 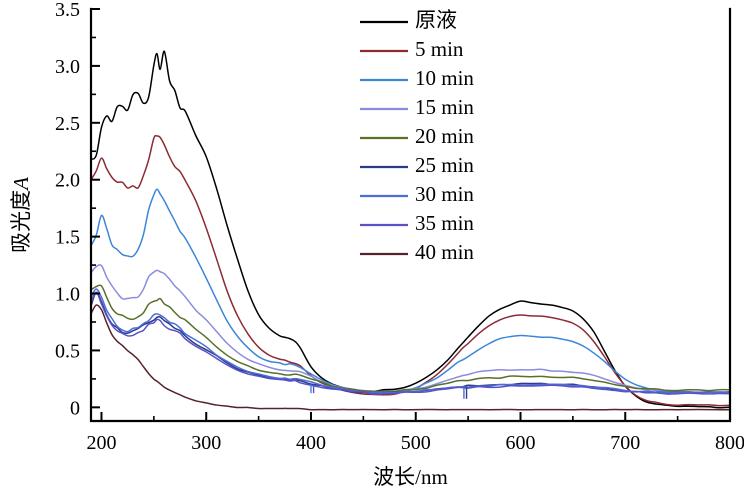 What do you see at coordinates (21, 215) in the screenshot?
I see `y-axis-title: 吸光度A` at bounding box center [21, 215].